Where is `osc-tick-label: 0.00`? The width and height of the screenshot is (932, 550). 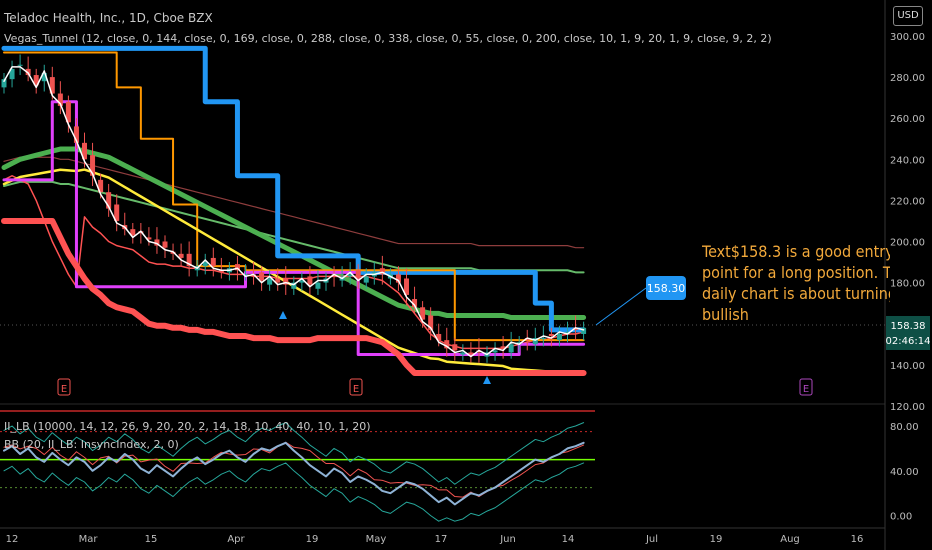 osc-tick-label: 0.00 is located at coordinates (901, 517).